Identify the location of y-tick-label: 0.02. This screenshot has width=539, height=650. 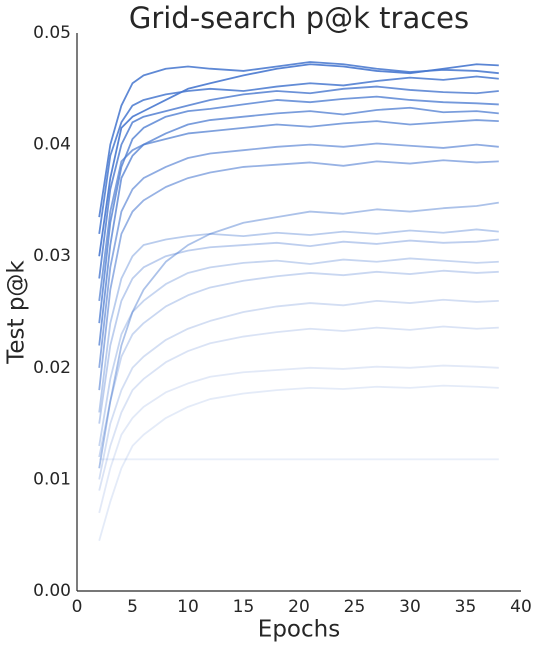
(52, 368).